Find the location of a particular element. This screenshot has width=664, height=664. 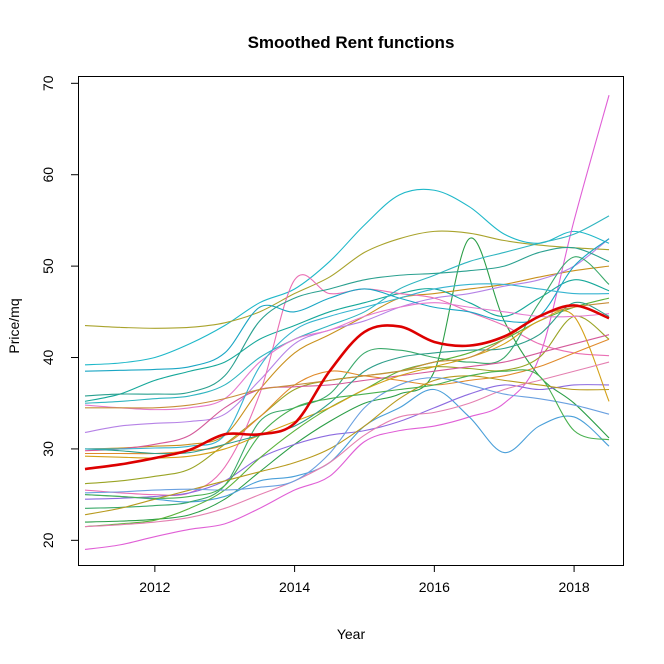

x-axis-label: Year is located at coordinates (351, 634).